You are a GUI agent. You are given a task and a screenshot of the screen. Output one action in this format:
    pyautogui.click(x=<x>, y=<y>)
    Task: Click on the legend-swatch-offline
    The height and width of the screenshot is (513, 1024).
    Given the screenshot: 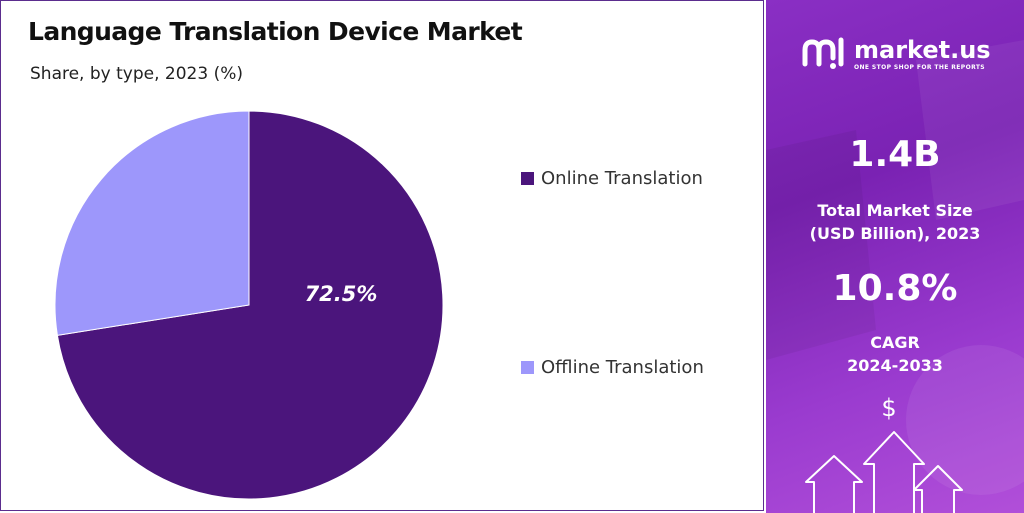 What is the action you would take?
    pyautogui.click(x=527, y=367)
    